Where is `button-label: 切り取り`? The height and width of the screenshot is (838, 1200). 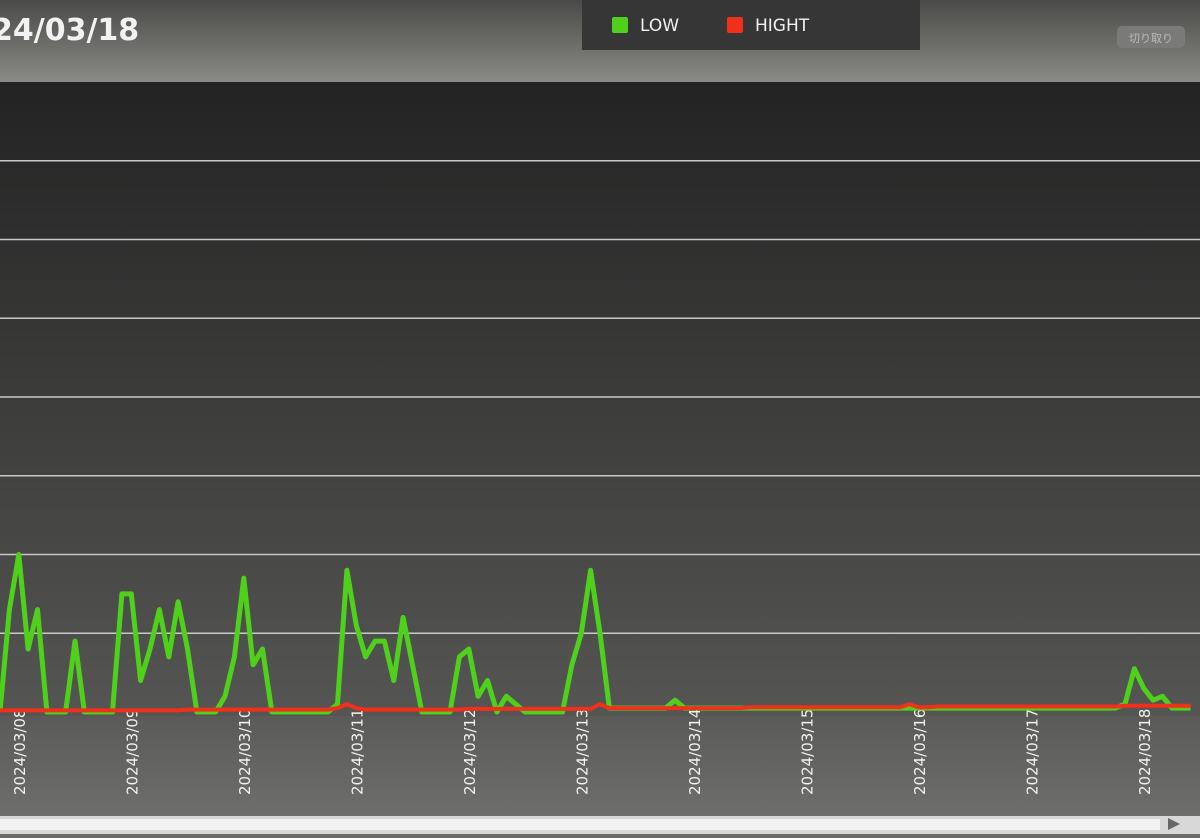 button-label: 切り取り is located at coordinates (1151, 38).